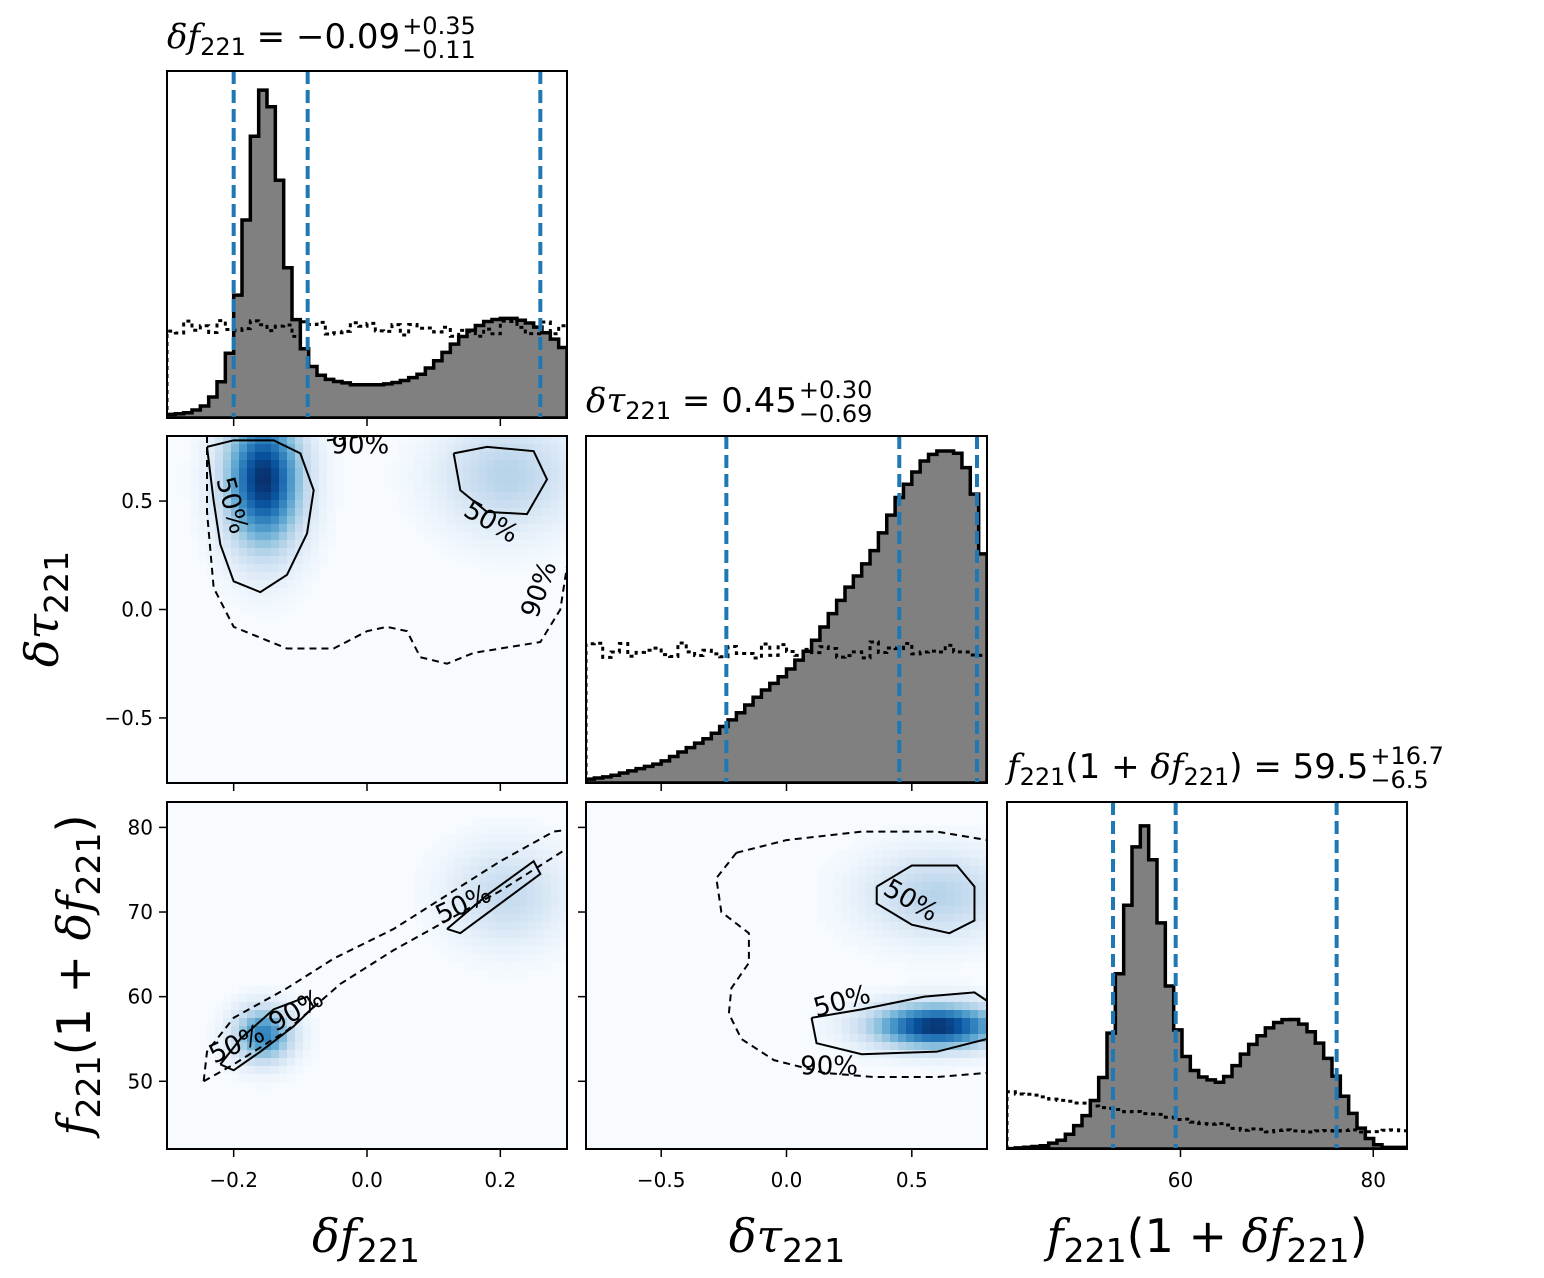 The height and width of the screenshot is (1278, 1544). Describe the element at coordinates (1207, 1119) in the screenshot. I see `marginal-f221-prior-hist` at that location.